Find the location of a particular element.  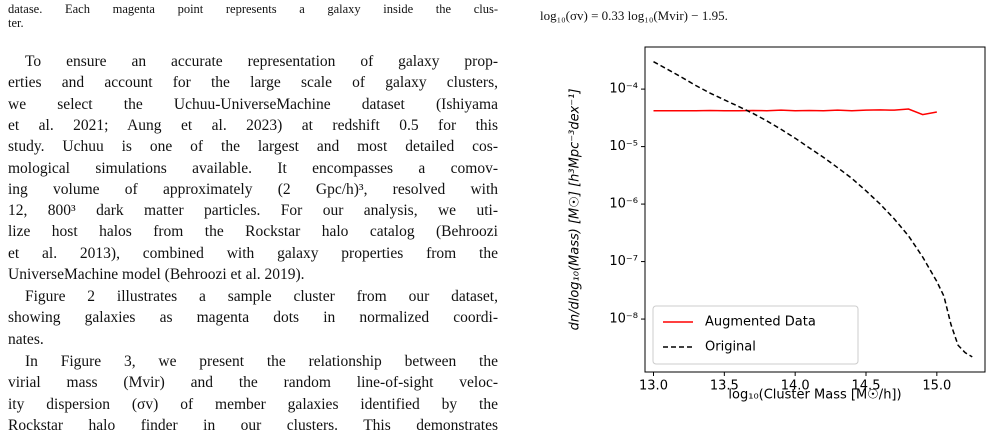

x-tick-label: 15.0 is located at coordinates (936, 386).